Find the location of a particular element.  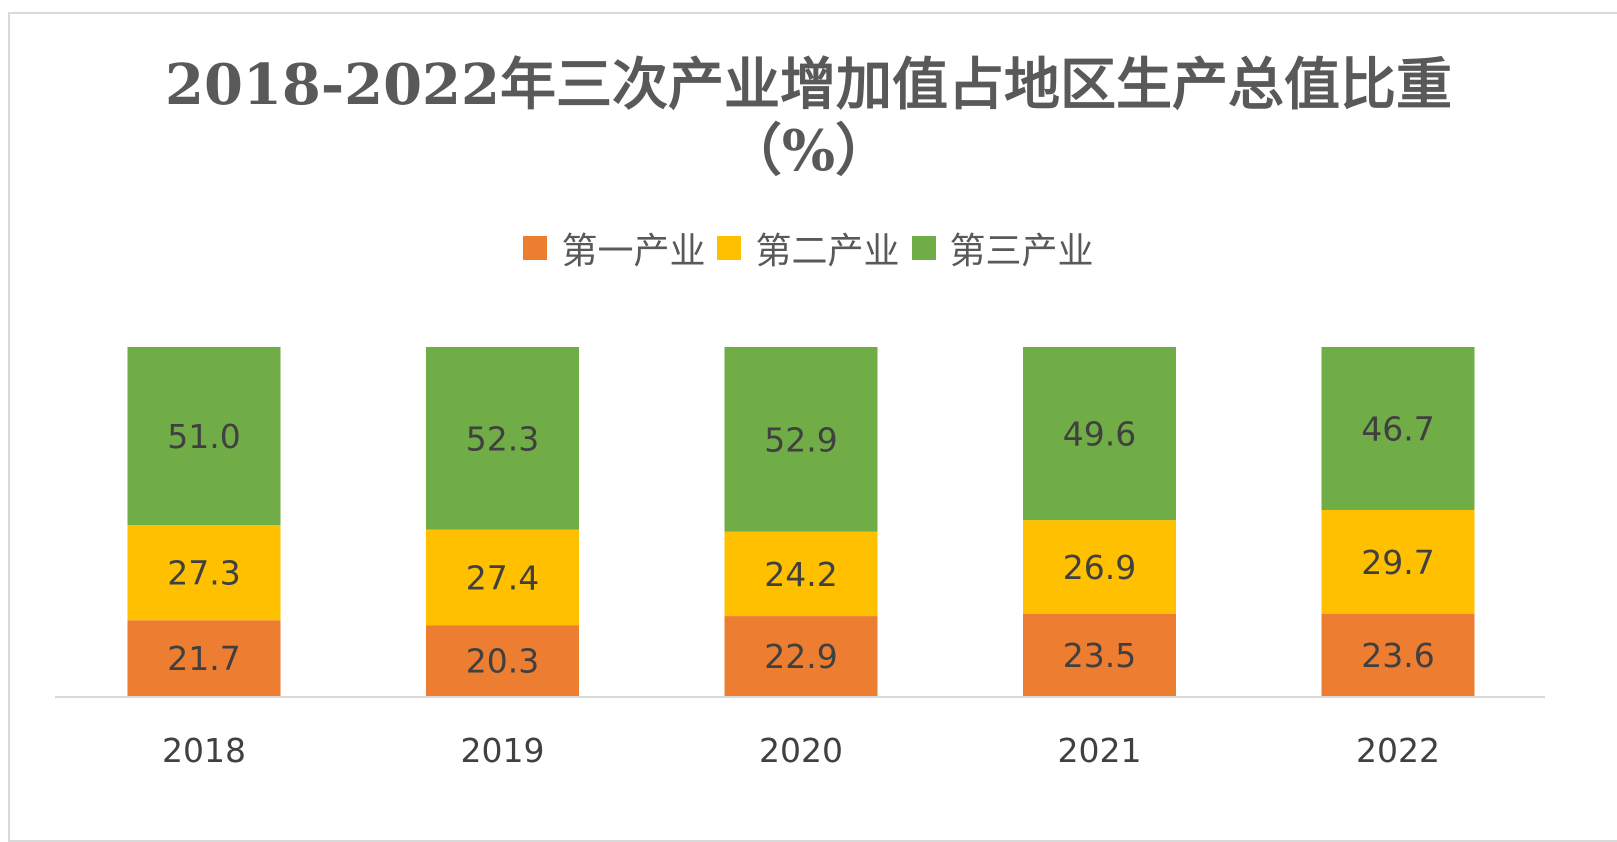

data-label-2022-series-1: 23.6 is located at coordinates (1397, 655).